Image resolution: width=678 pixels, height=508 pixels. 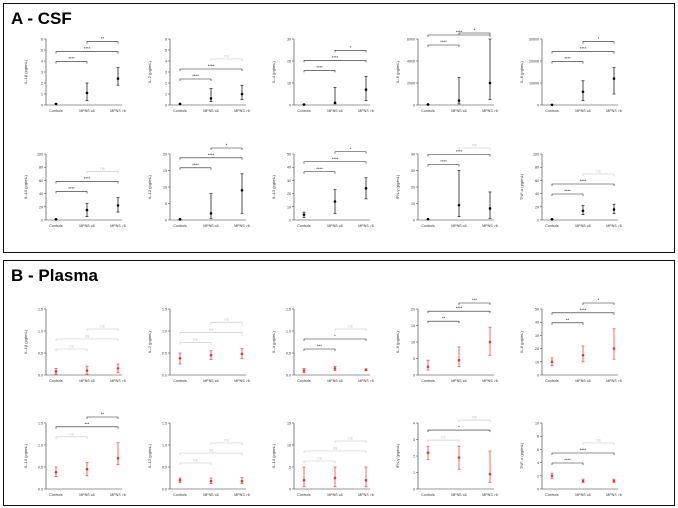 I want to click on y-tick-label: 5, so click(x=42, y=51).